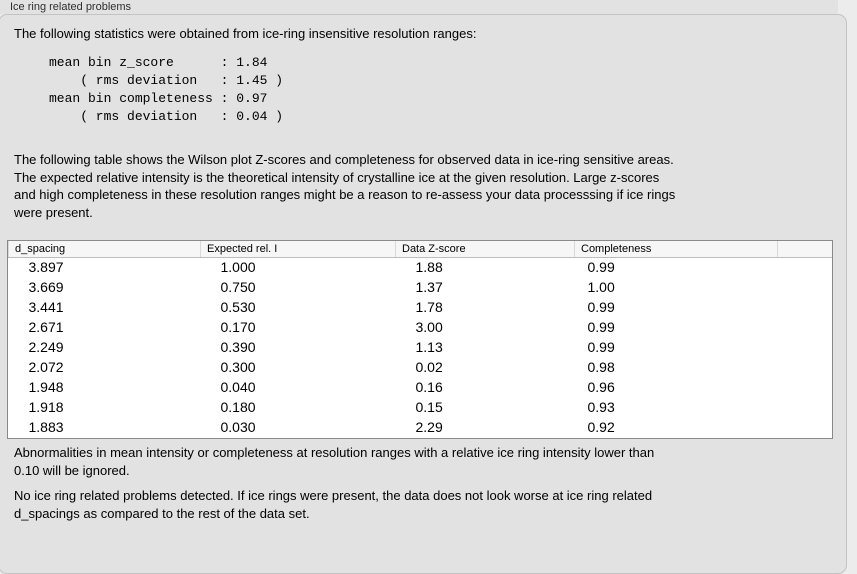 The width and height of the screenshot is (857, 574). I want to click on table-row: 1.918 0.180 0.15 0.93, so click(420, 407).